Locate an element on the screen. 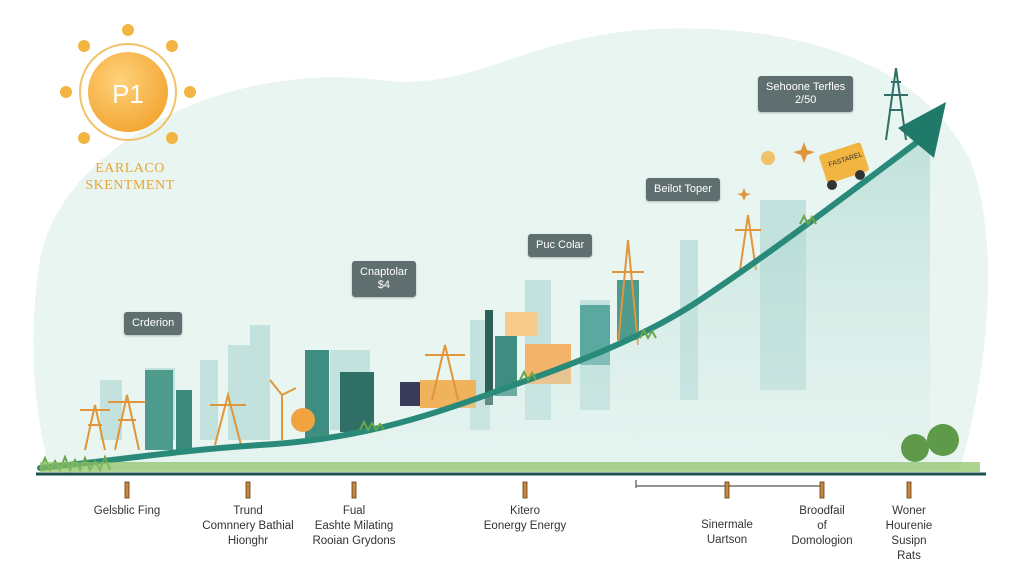  timeline-label-7: Woner Hourenie Susipn Rats is located at coordinates (909, 534).